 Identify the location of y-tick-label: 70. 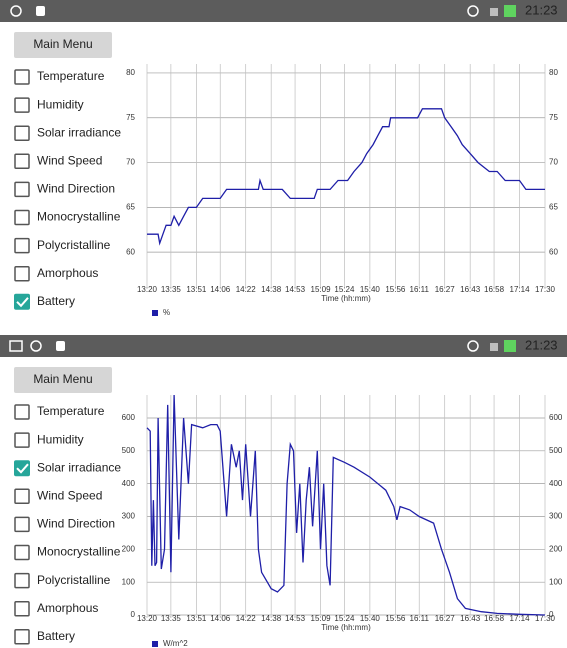
(130, 162).